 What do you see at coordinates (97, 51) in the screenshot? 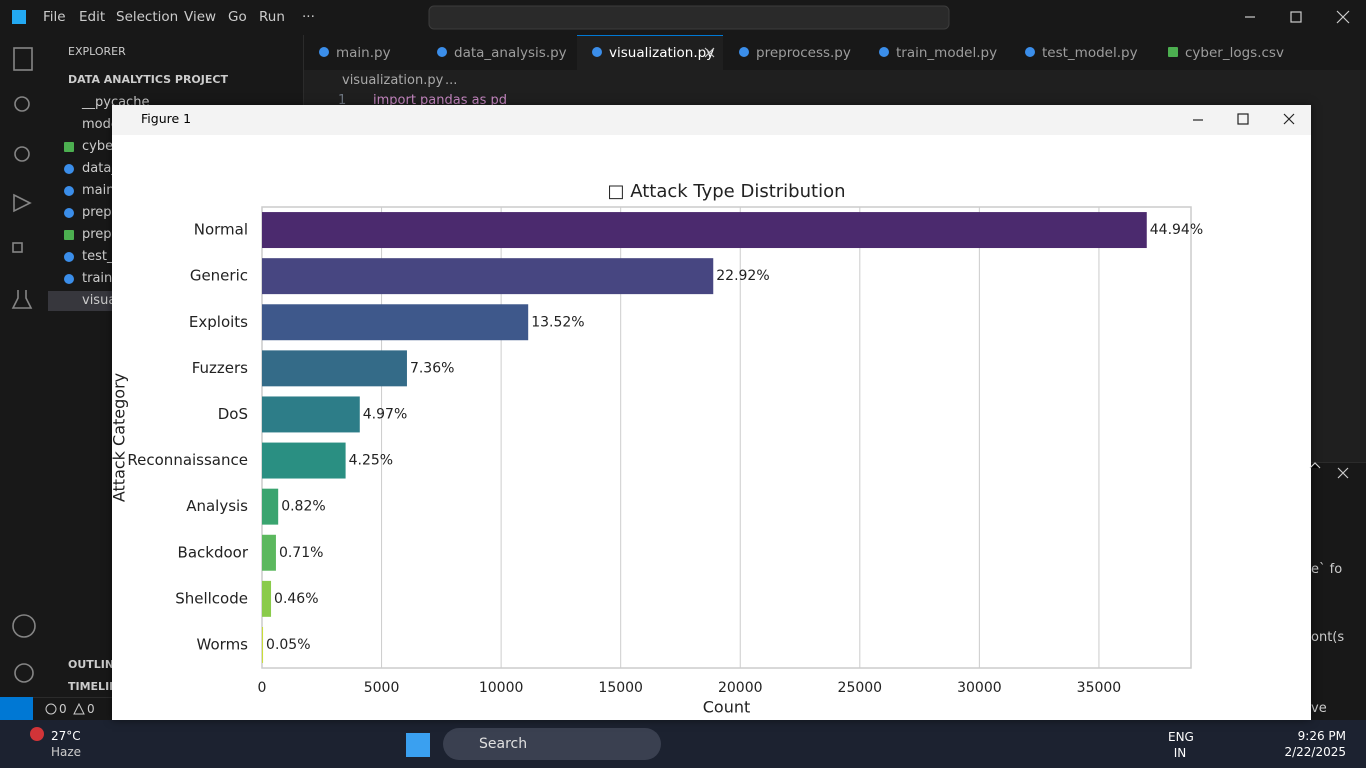
I see `explorer-title: EXPLORER` at bounding box center [97, 51].